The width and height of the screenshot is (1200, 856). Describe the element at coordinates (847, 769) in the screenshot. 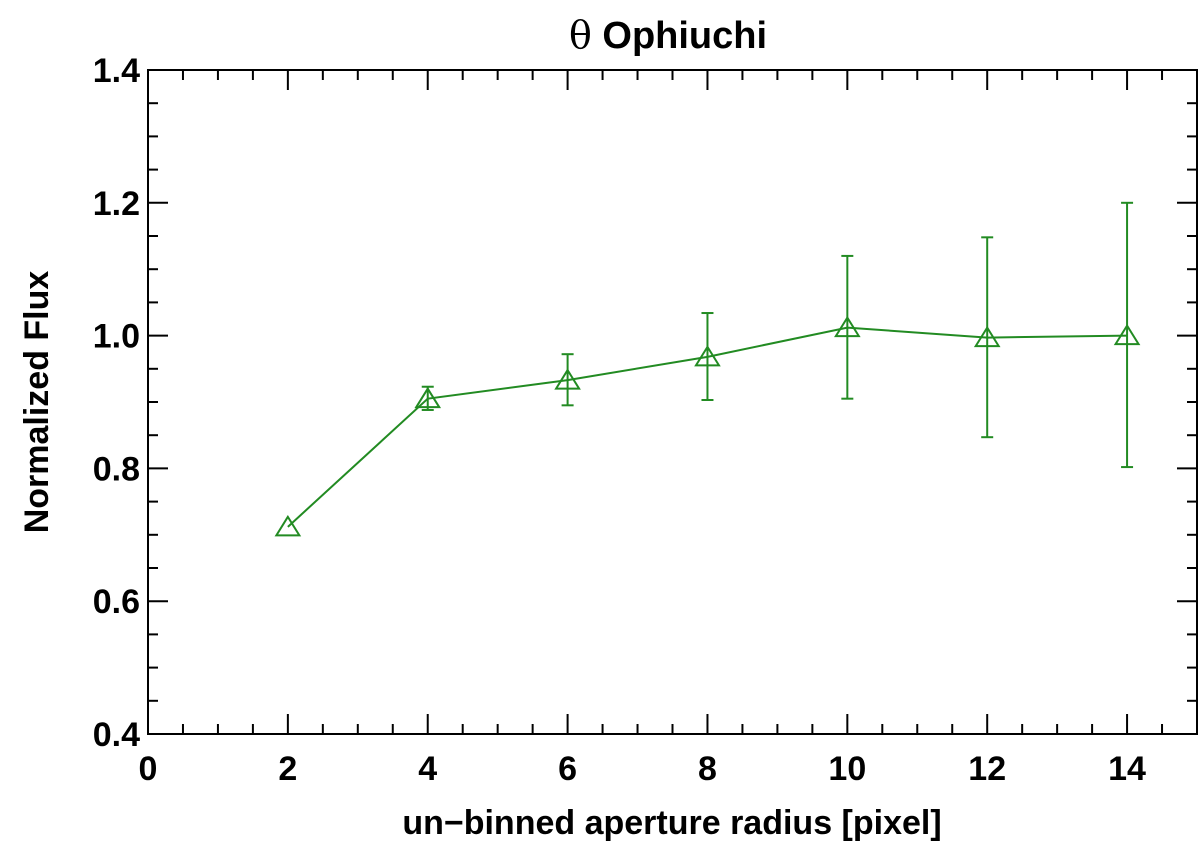

I see `x-tick-label: 10` at that location.